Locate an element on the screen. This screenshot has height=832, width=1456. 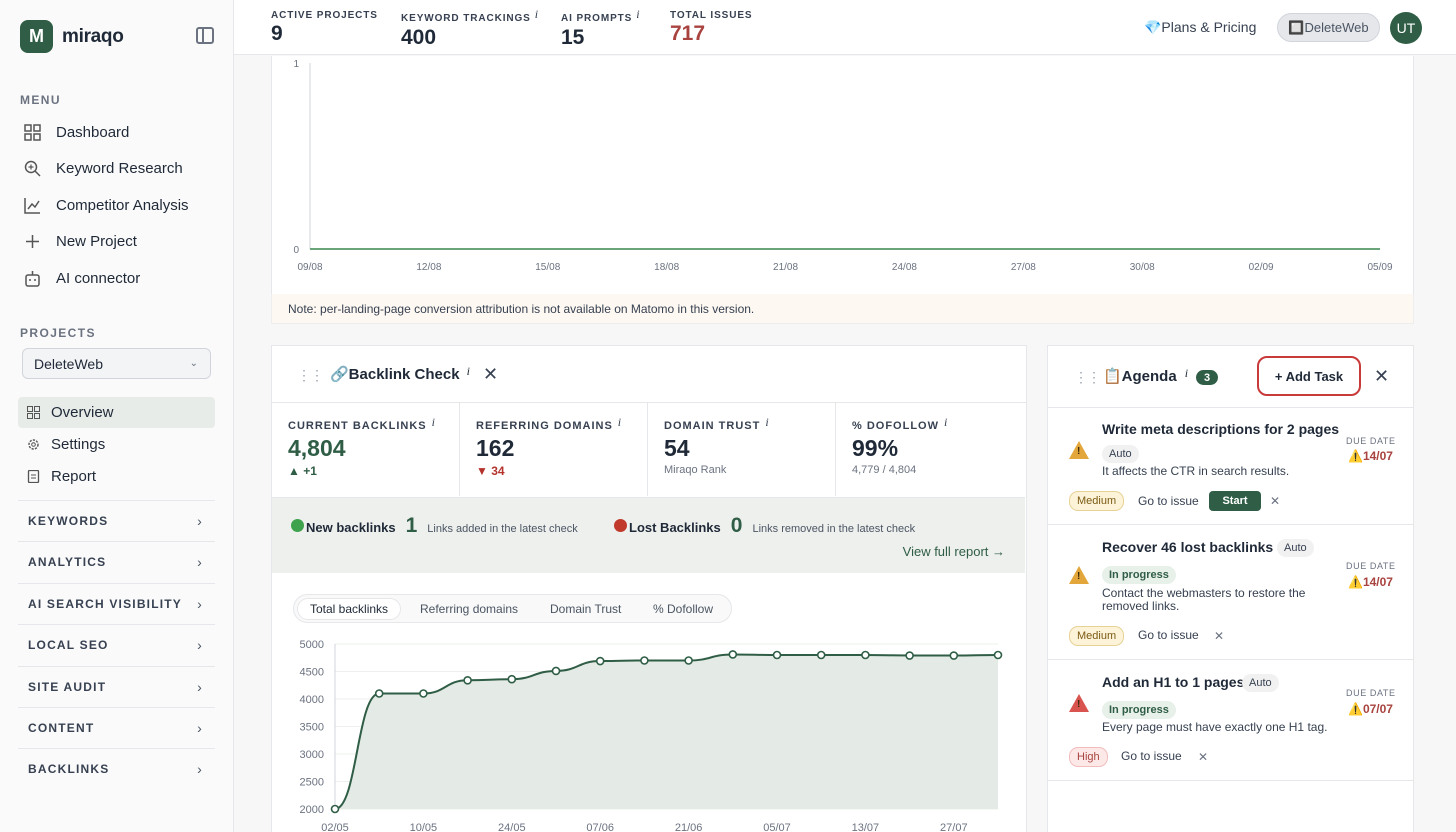
status-badge: In progress is located at coordinates (1139, 575).